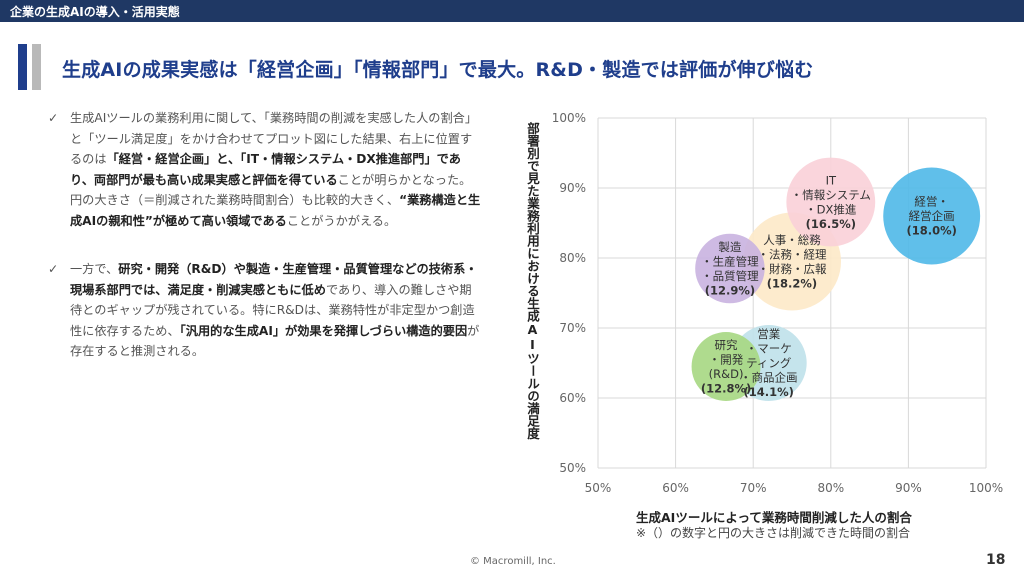 The height and width of the screenshot is (574, 1024). What do you see at coordinates (569, 118) in the screenshot?
I see `y-tick-label: 100%` at bounding box center [569, 118].